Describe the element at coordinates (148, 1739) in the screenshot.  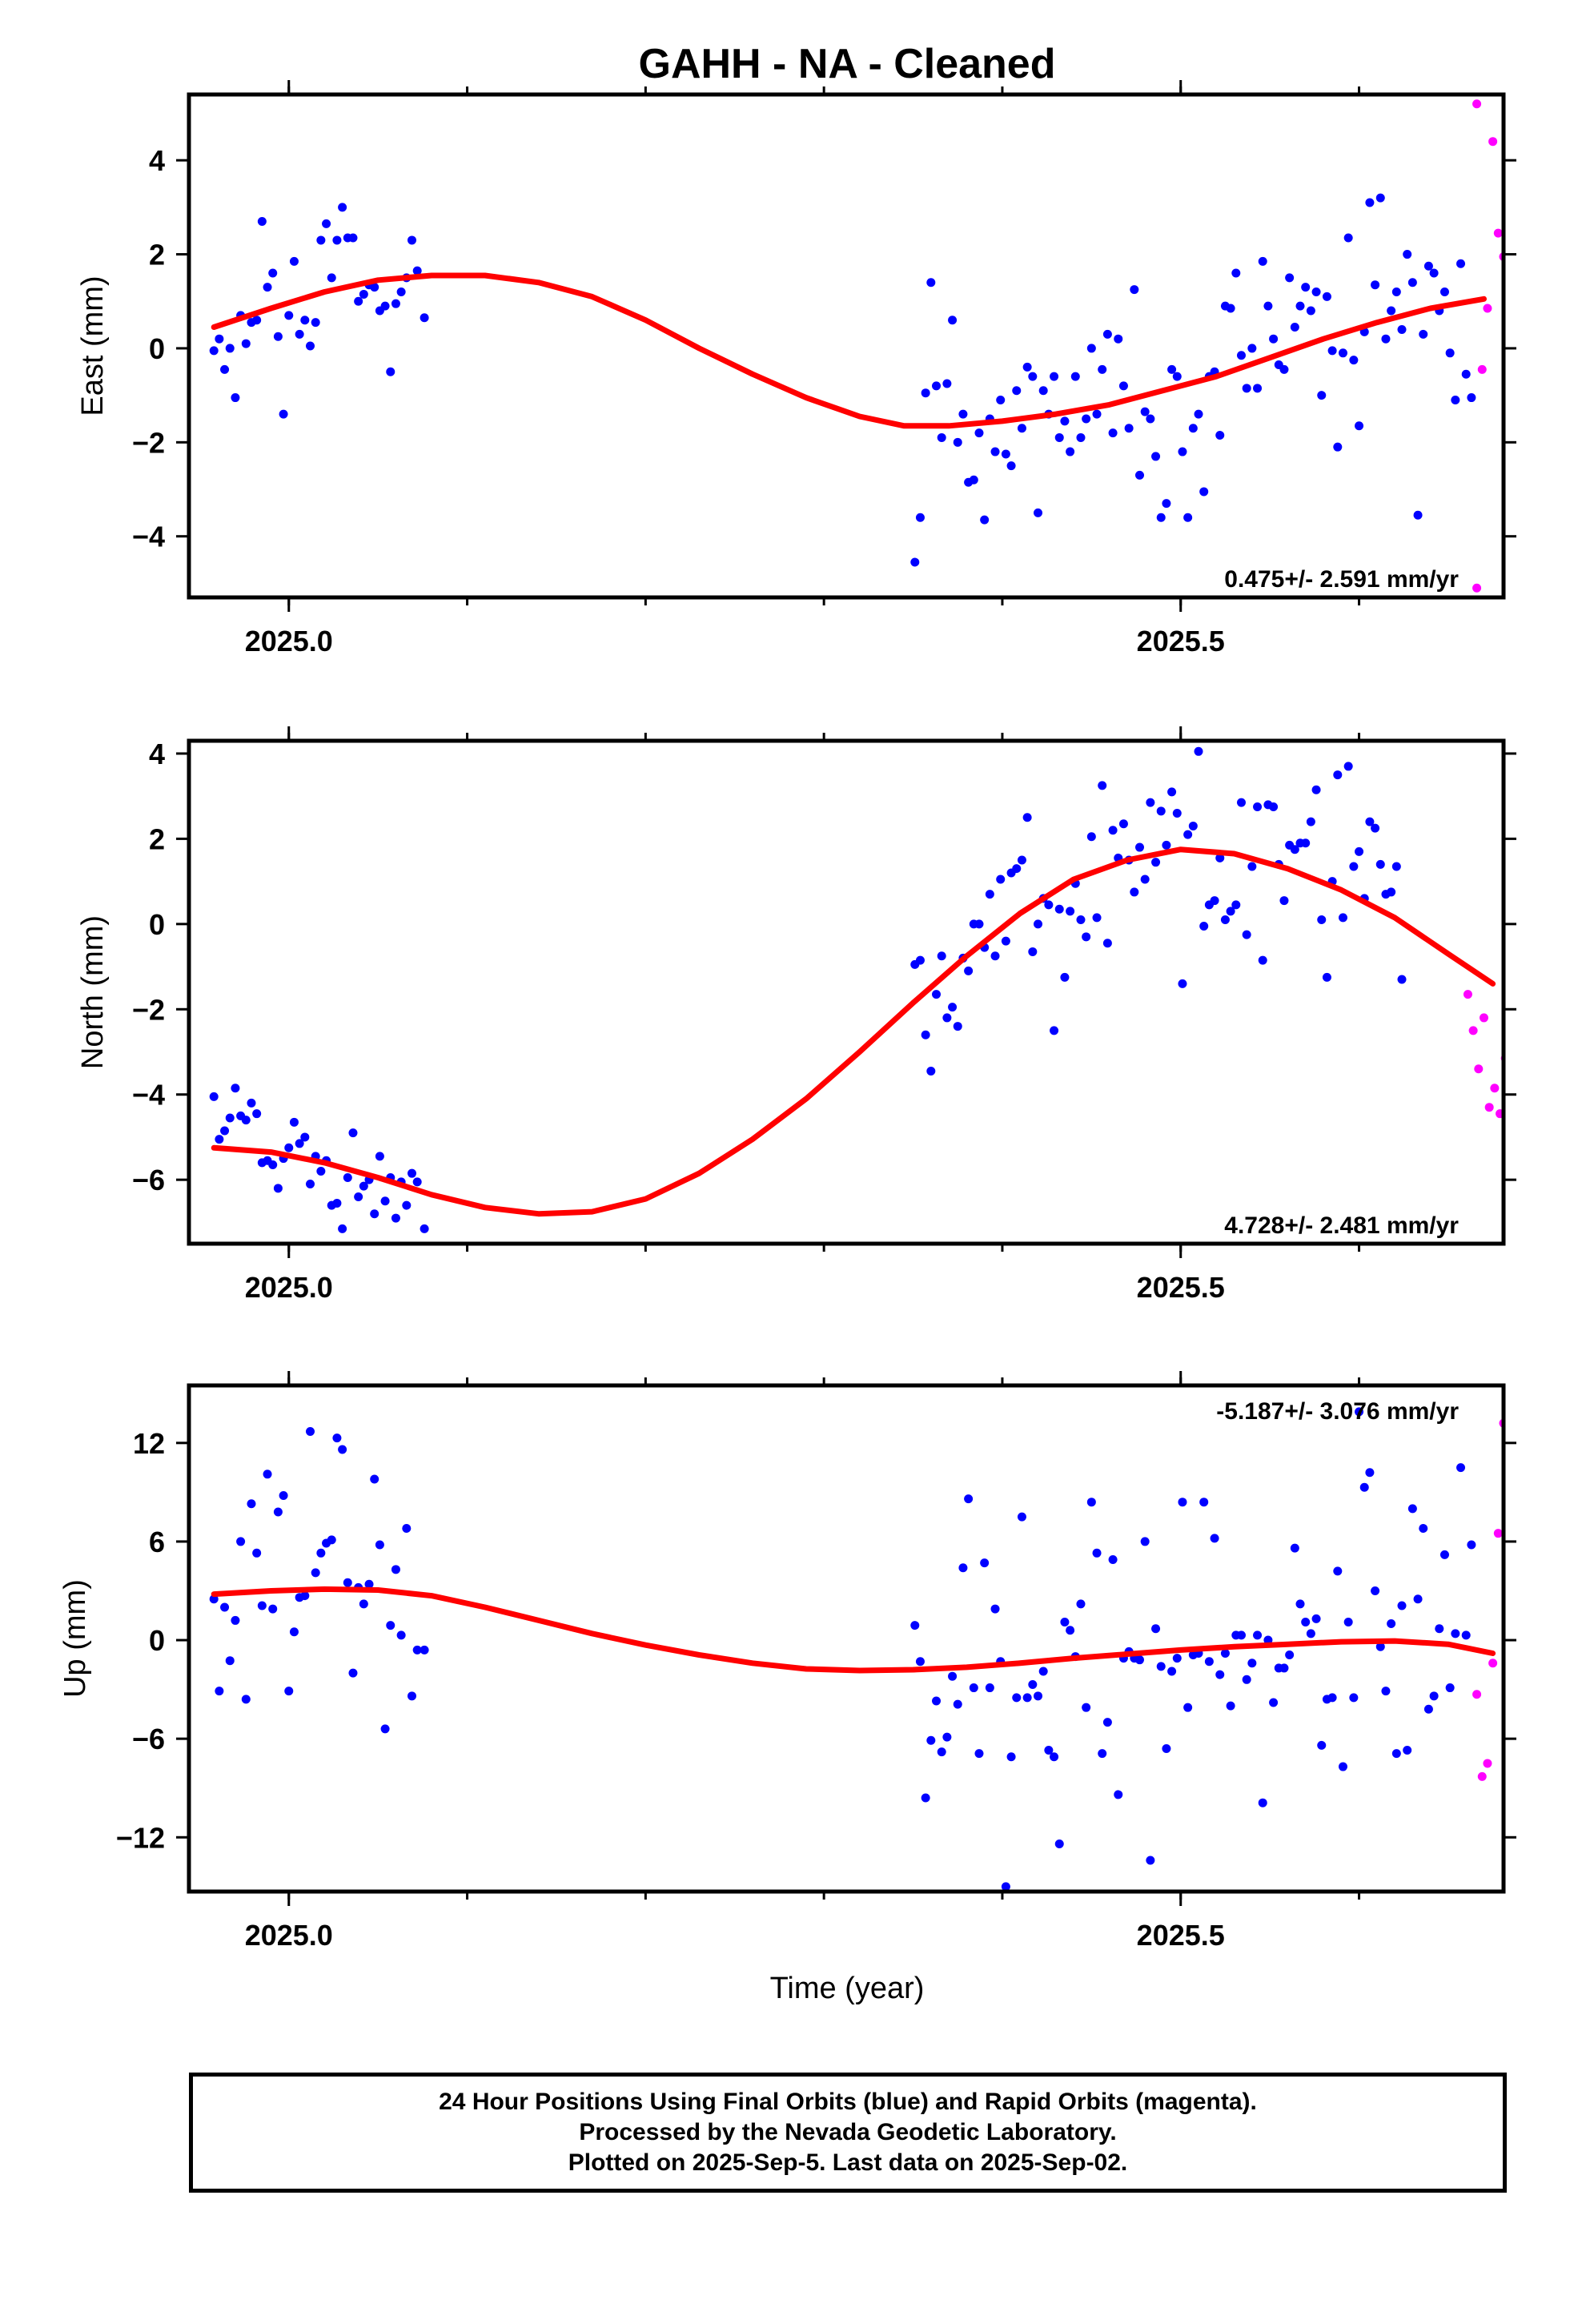
I see `up-y-tick-label: −6` at that location.